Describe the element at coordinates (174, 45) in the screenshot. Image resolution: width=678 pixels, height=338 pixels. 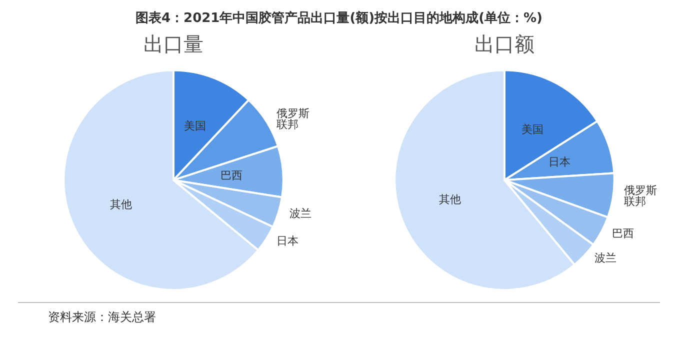
I see `chart-subtitle: 出口量` at that location.